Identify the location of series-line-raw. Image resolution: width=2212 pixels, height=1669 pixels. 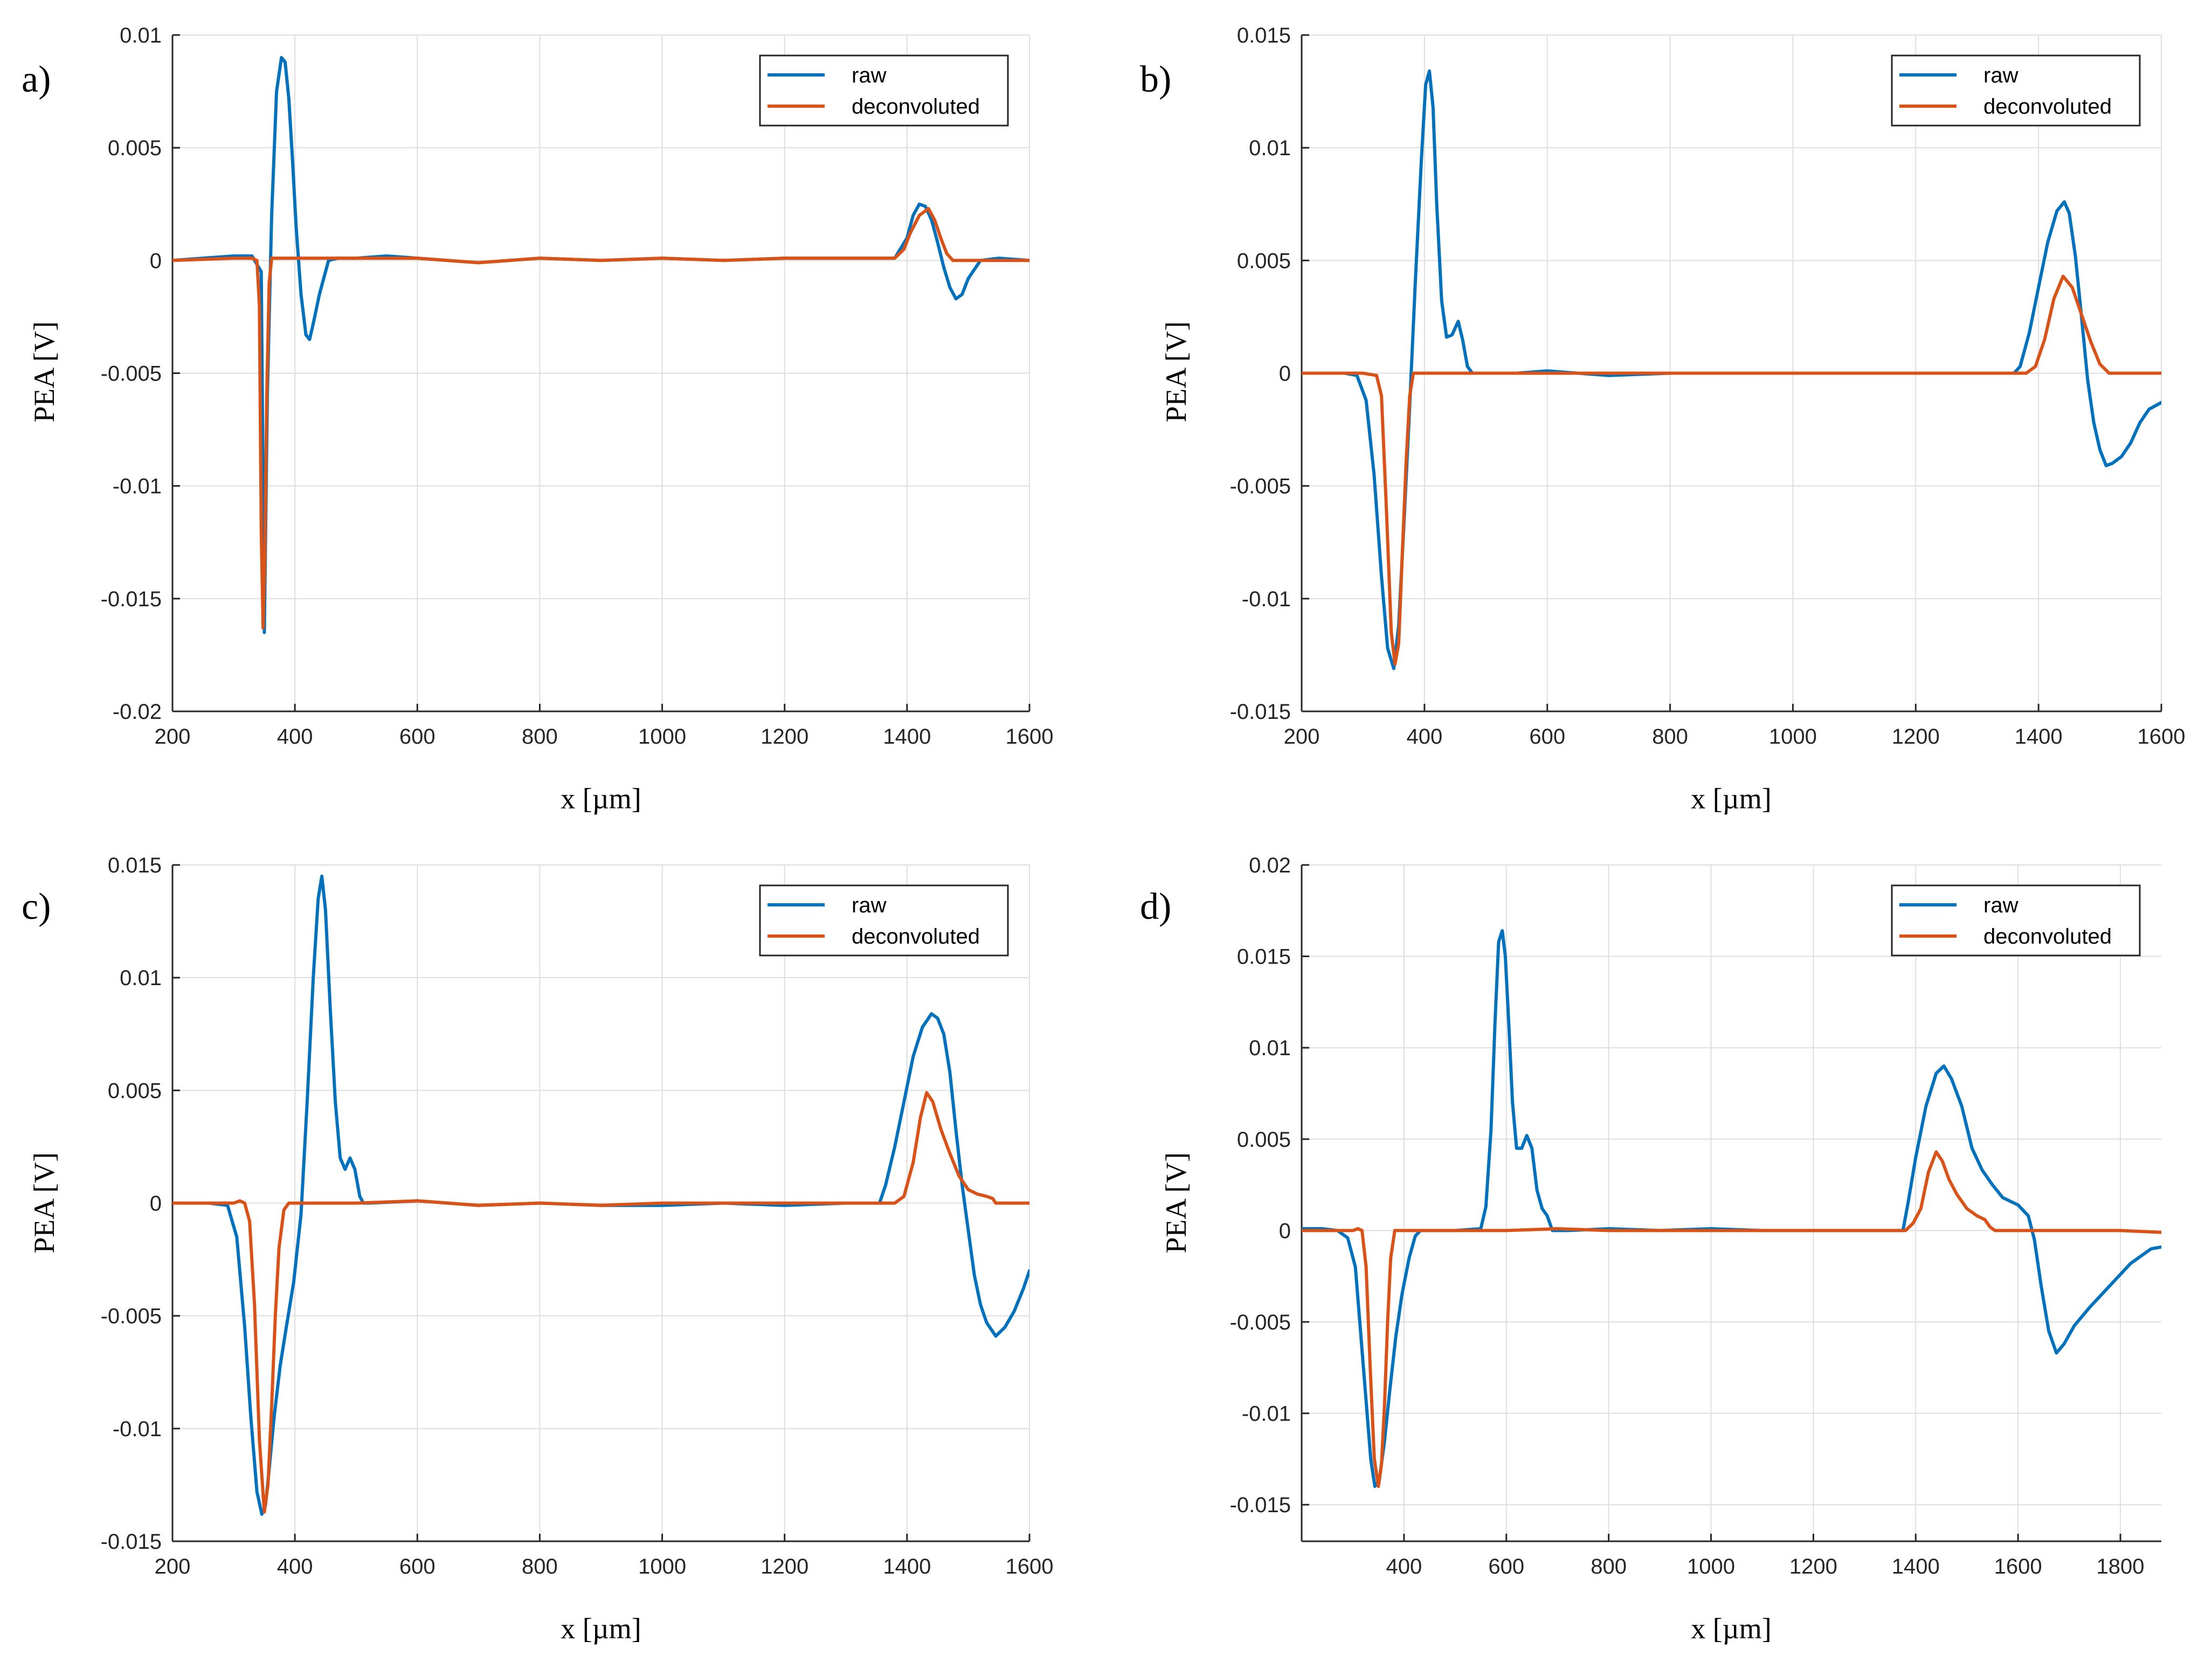
(1731, 1208).